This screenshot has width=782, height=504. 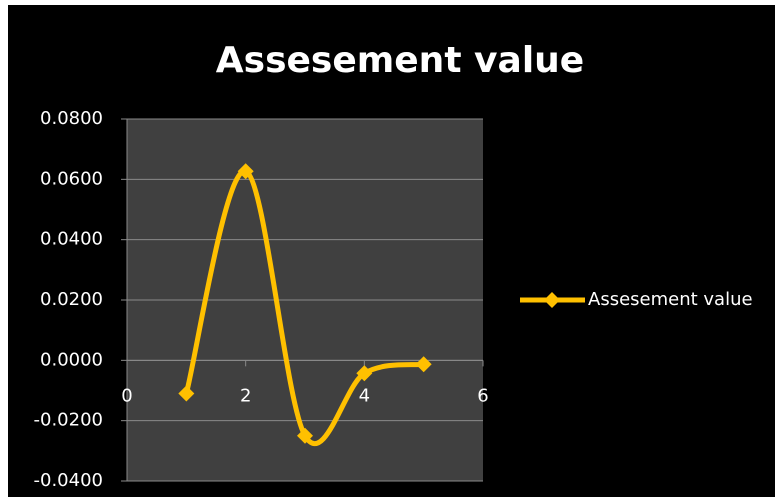 I want to click on y-tick-label: 0.0000, so click(x=71, y=359).